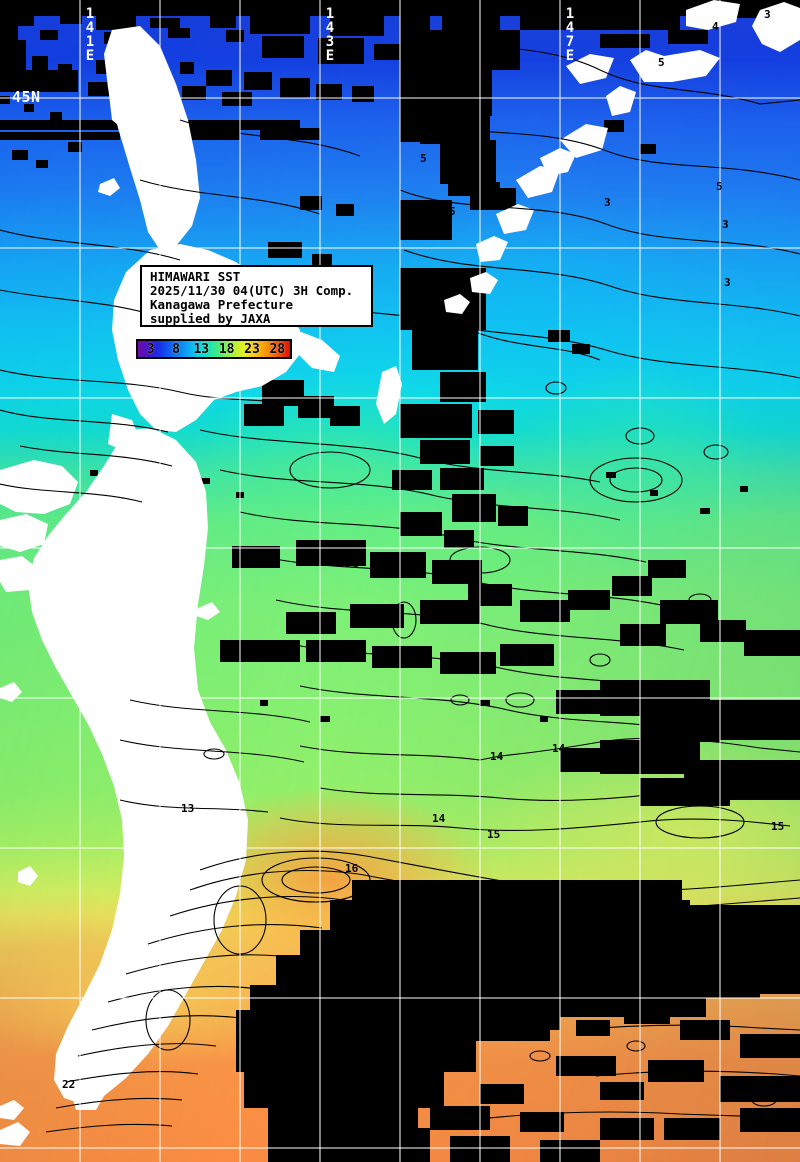 This screenshot has width=800, height=1162. Describe the element at coordinates (352, 868) in the screenshot. I see `contour-label: 16` at that location.